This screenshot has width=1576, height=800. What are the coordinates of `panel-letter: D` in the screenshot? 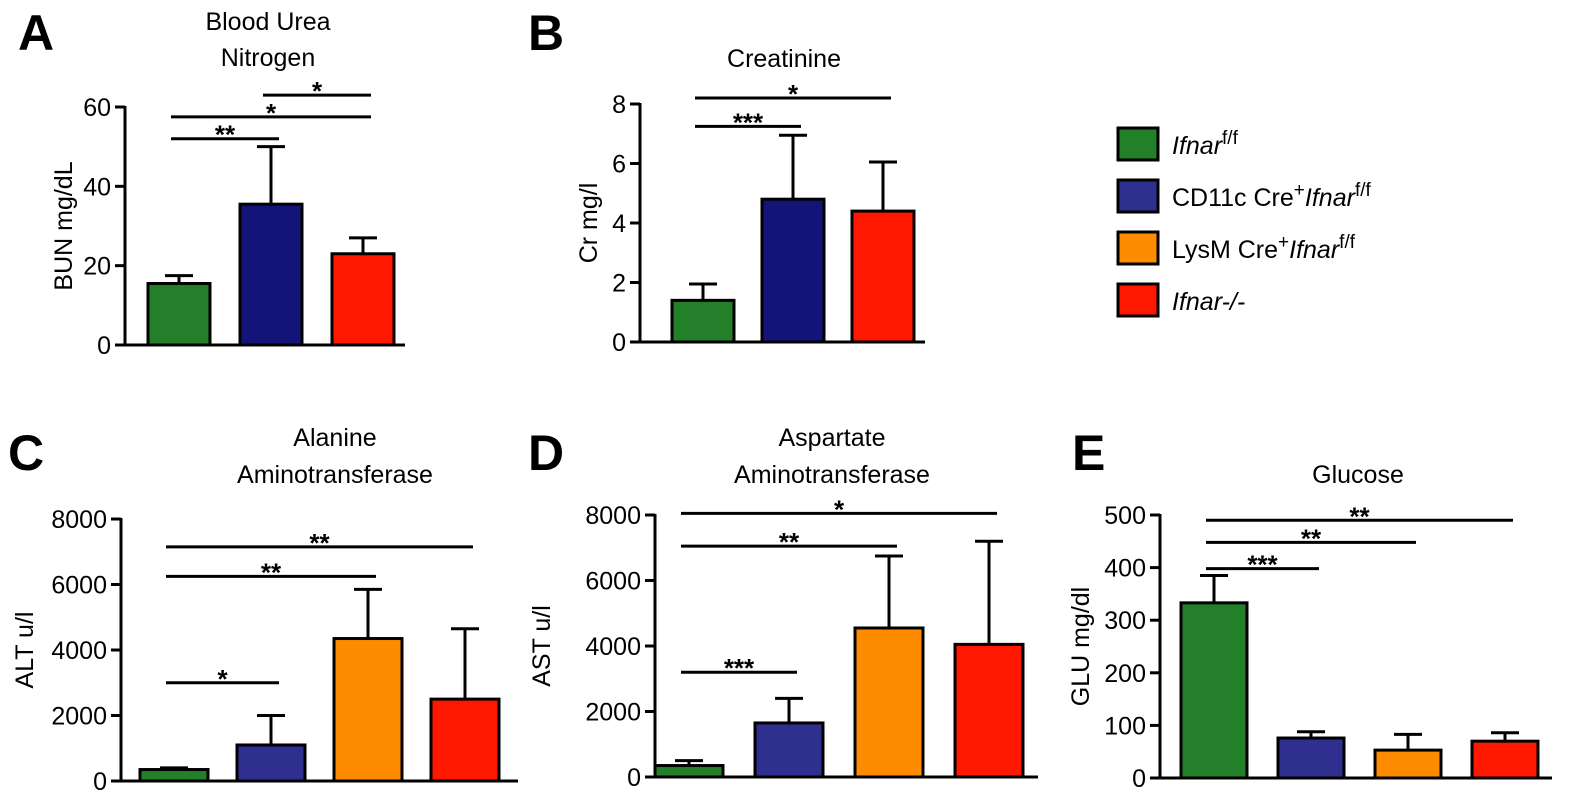 It's located at (546, 453).